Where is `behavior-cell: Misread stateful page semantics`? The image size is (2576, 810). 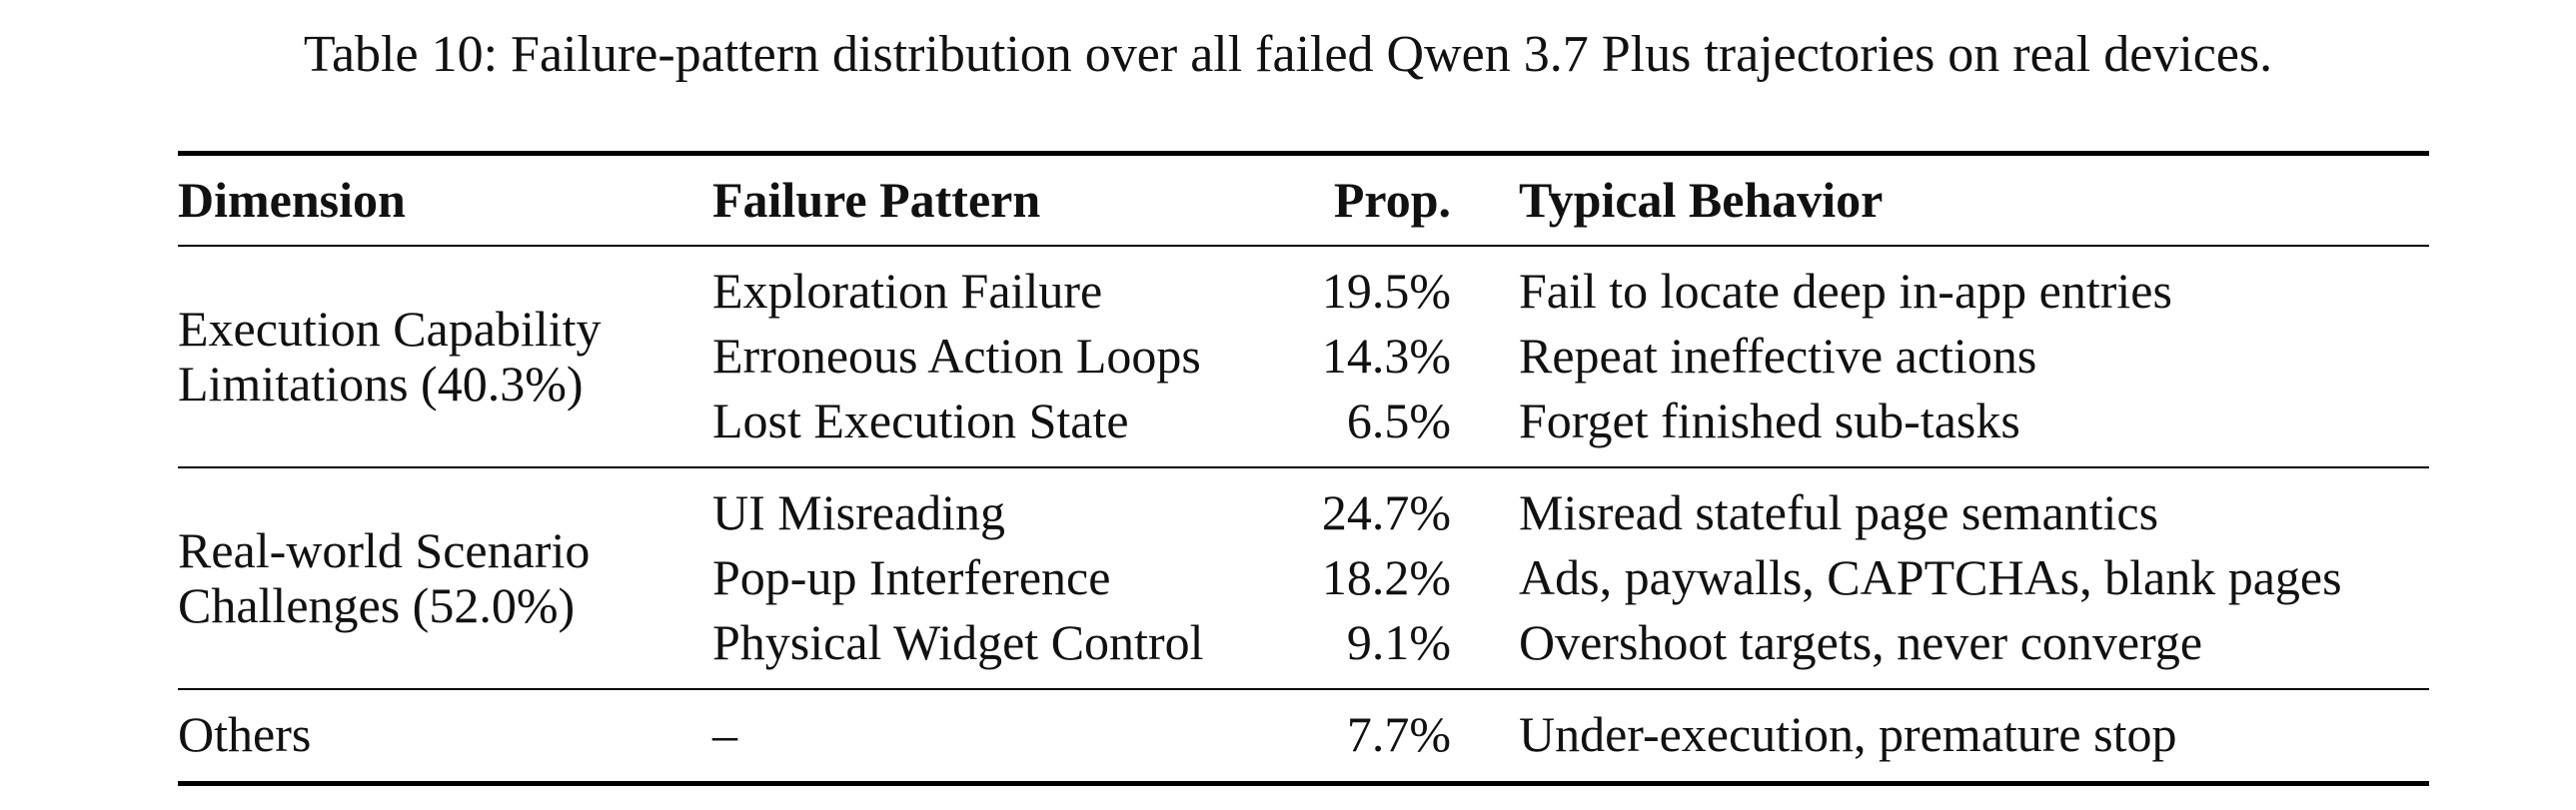 behavior-cell: Misread stateful page semantics is located at coordinates (1839, 512).